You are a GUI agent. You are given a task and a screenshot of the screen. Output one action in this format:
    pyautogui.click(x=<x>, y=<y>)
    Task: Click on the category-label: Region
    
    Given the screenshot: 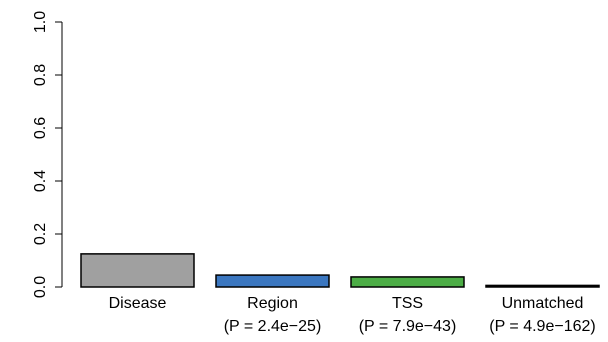 What is the action you would take?
    pyautogui.click(x=272, y=303)
    